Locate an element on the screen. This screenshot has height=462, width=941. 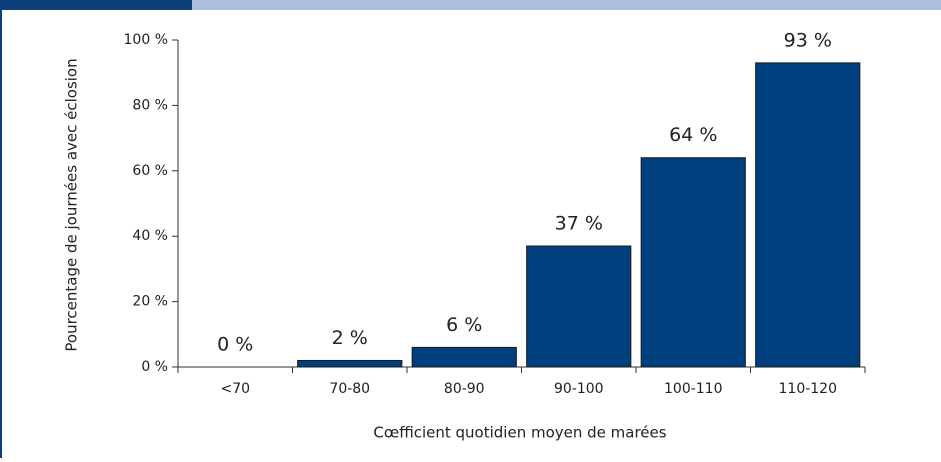
value-label: 6 % is located at coordinates (464, 325).